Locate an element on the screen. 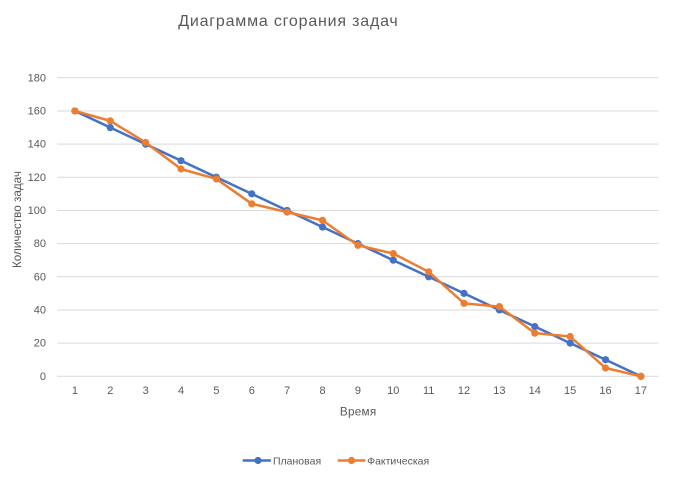  svg-text: Время is located at coordinates (358, 411).